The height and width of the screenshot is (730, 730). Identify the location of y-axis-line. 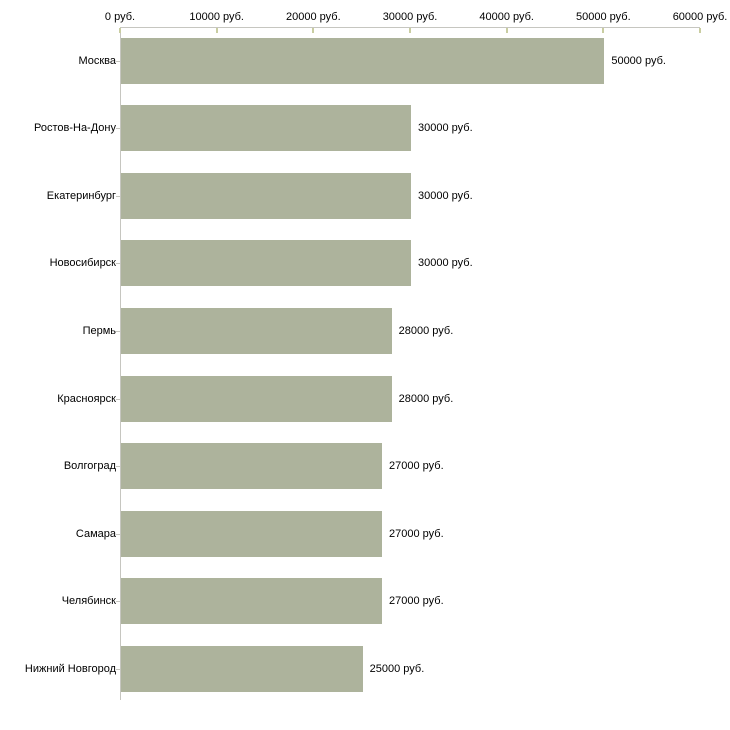
(120, 363).